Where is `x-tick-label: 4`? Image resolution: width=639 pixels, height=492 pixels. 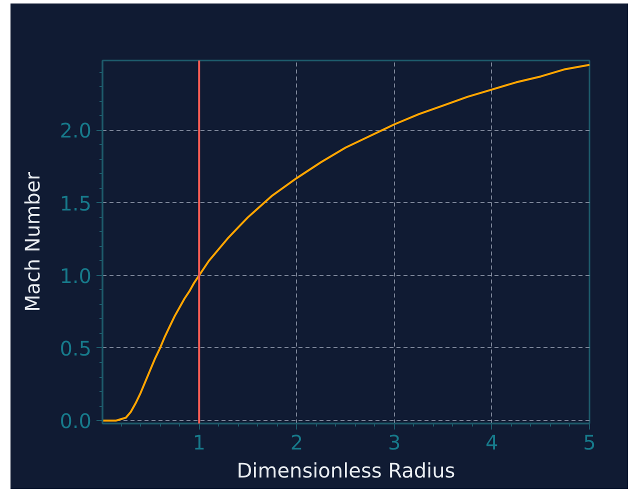
x-tick-label: 4 is located at coordinates (492, 442).